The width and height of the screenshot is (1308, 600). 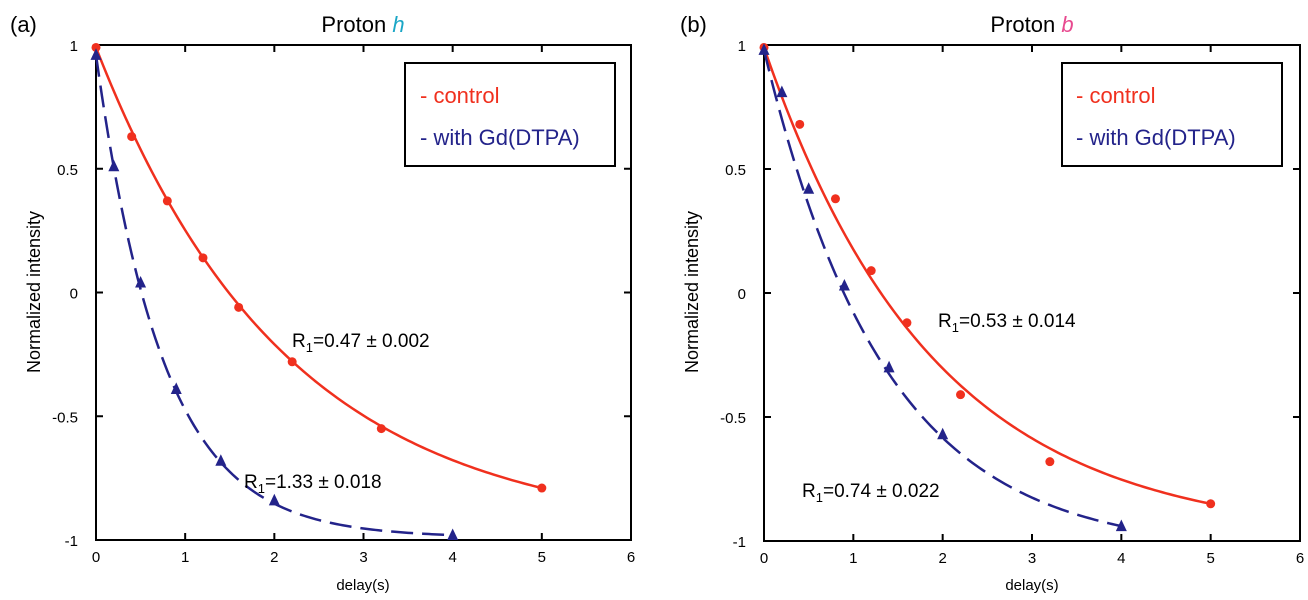 I want to click on panel-a-title: Proton h, so click(x=362, y=24).